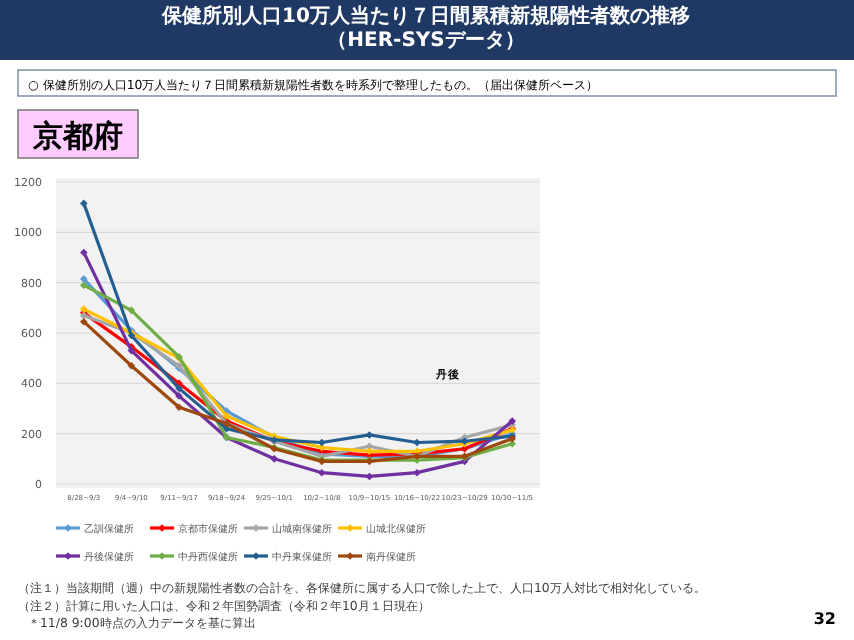  I want to click on text: 32, so click(824, 619).